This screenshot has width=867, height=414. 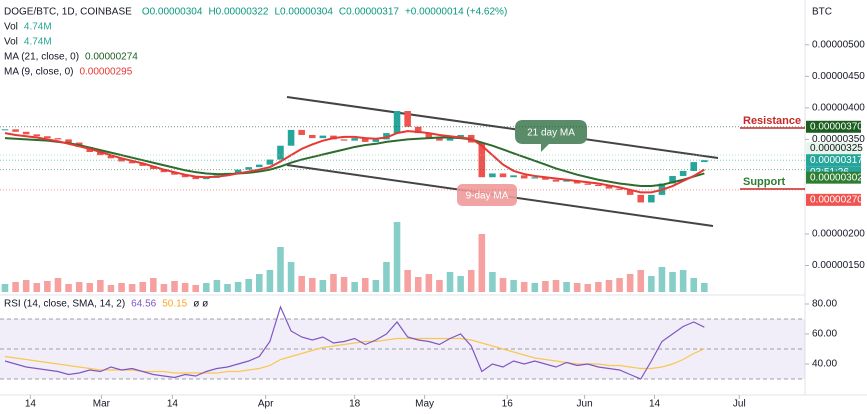 I want to click on y-tick-label: 0.00000150, so click(x=838, y=265).